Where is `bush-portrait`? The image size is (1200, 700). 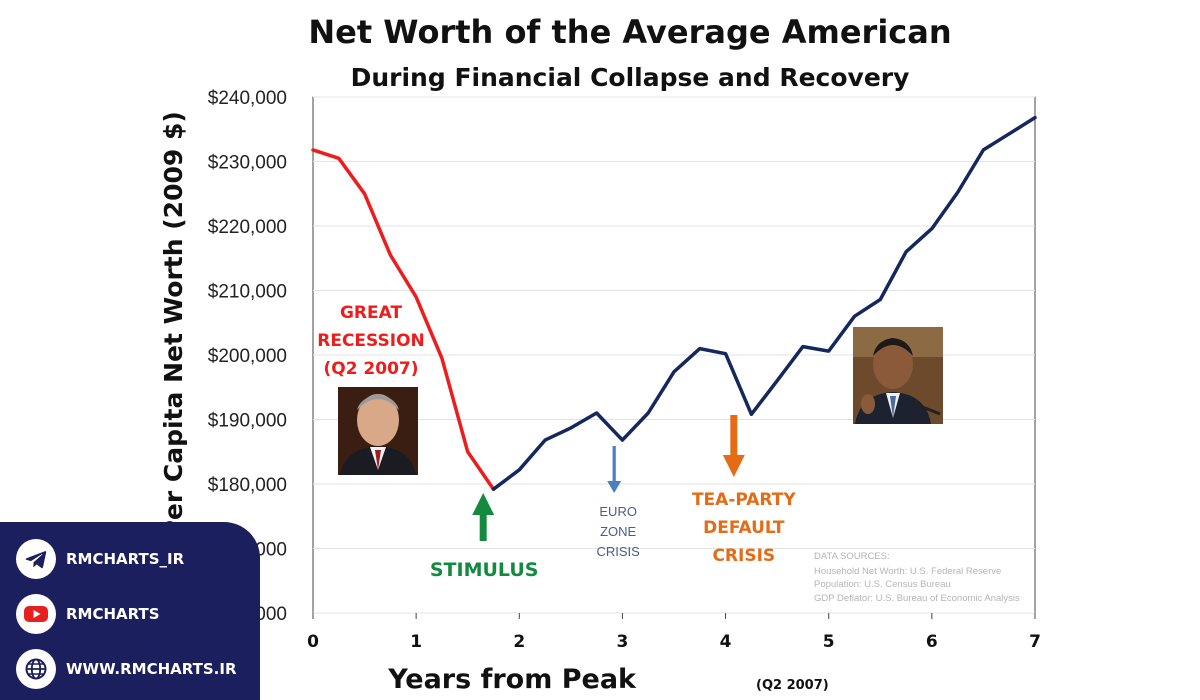
bush-portrait is located at coordinates (378, 431).